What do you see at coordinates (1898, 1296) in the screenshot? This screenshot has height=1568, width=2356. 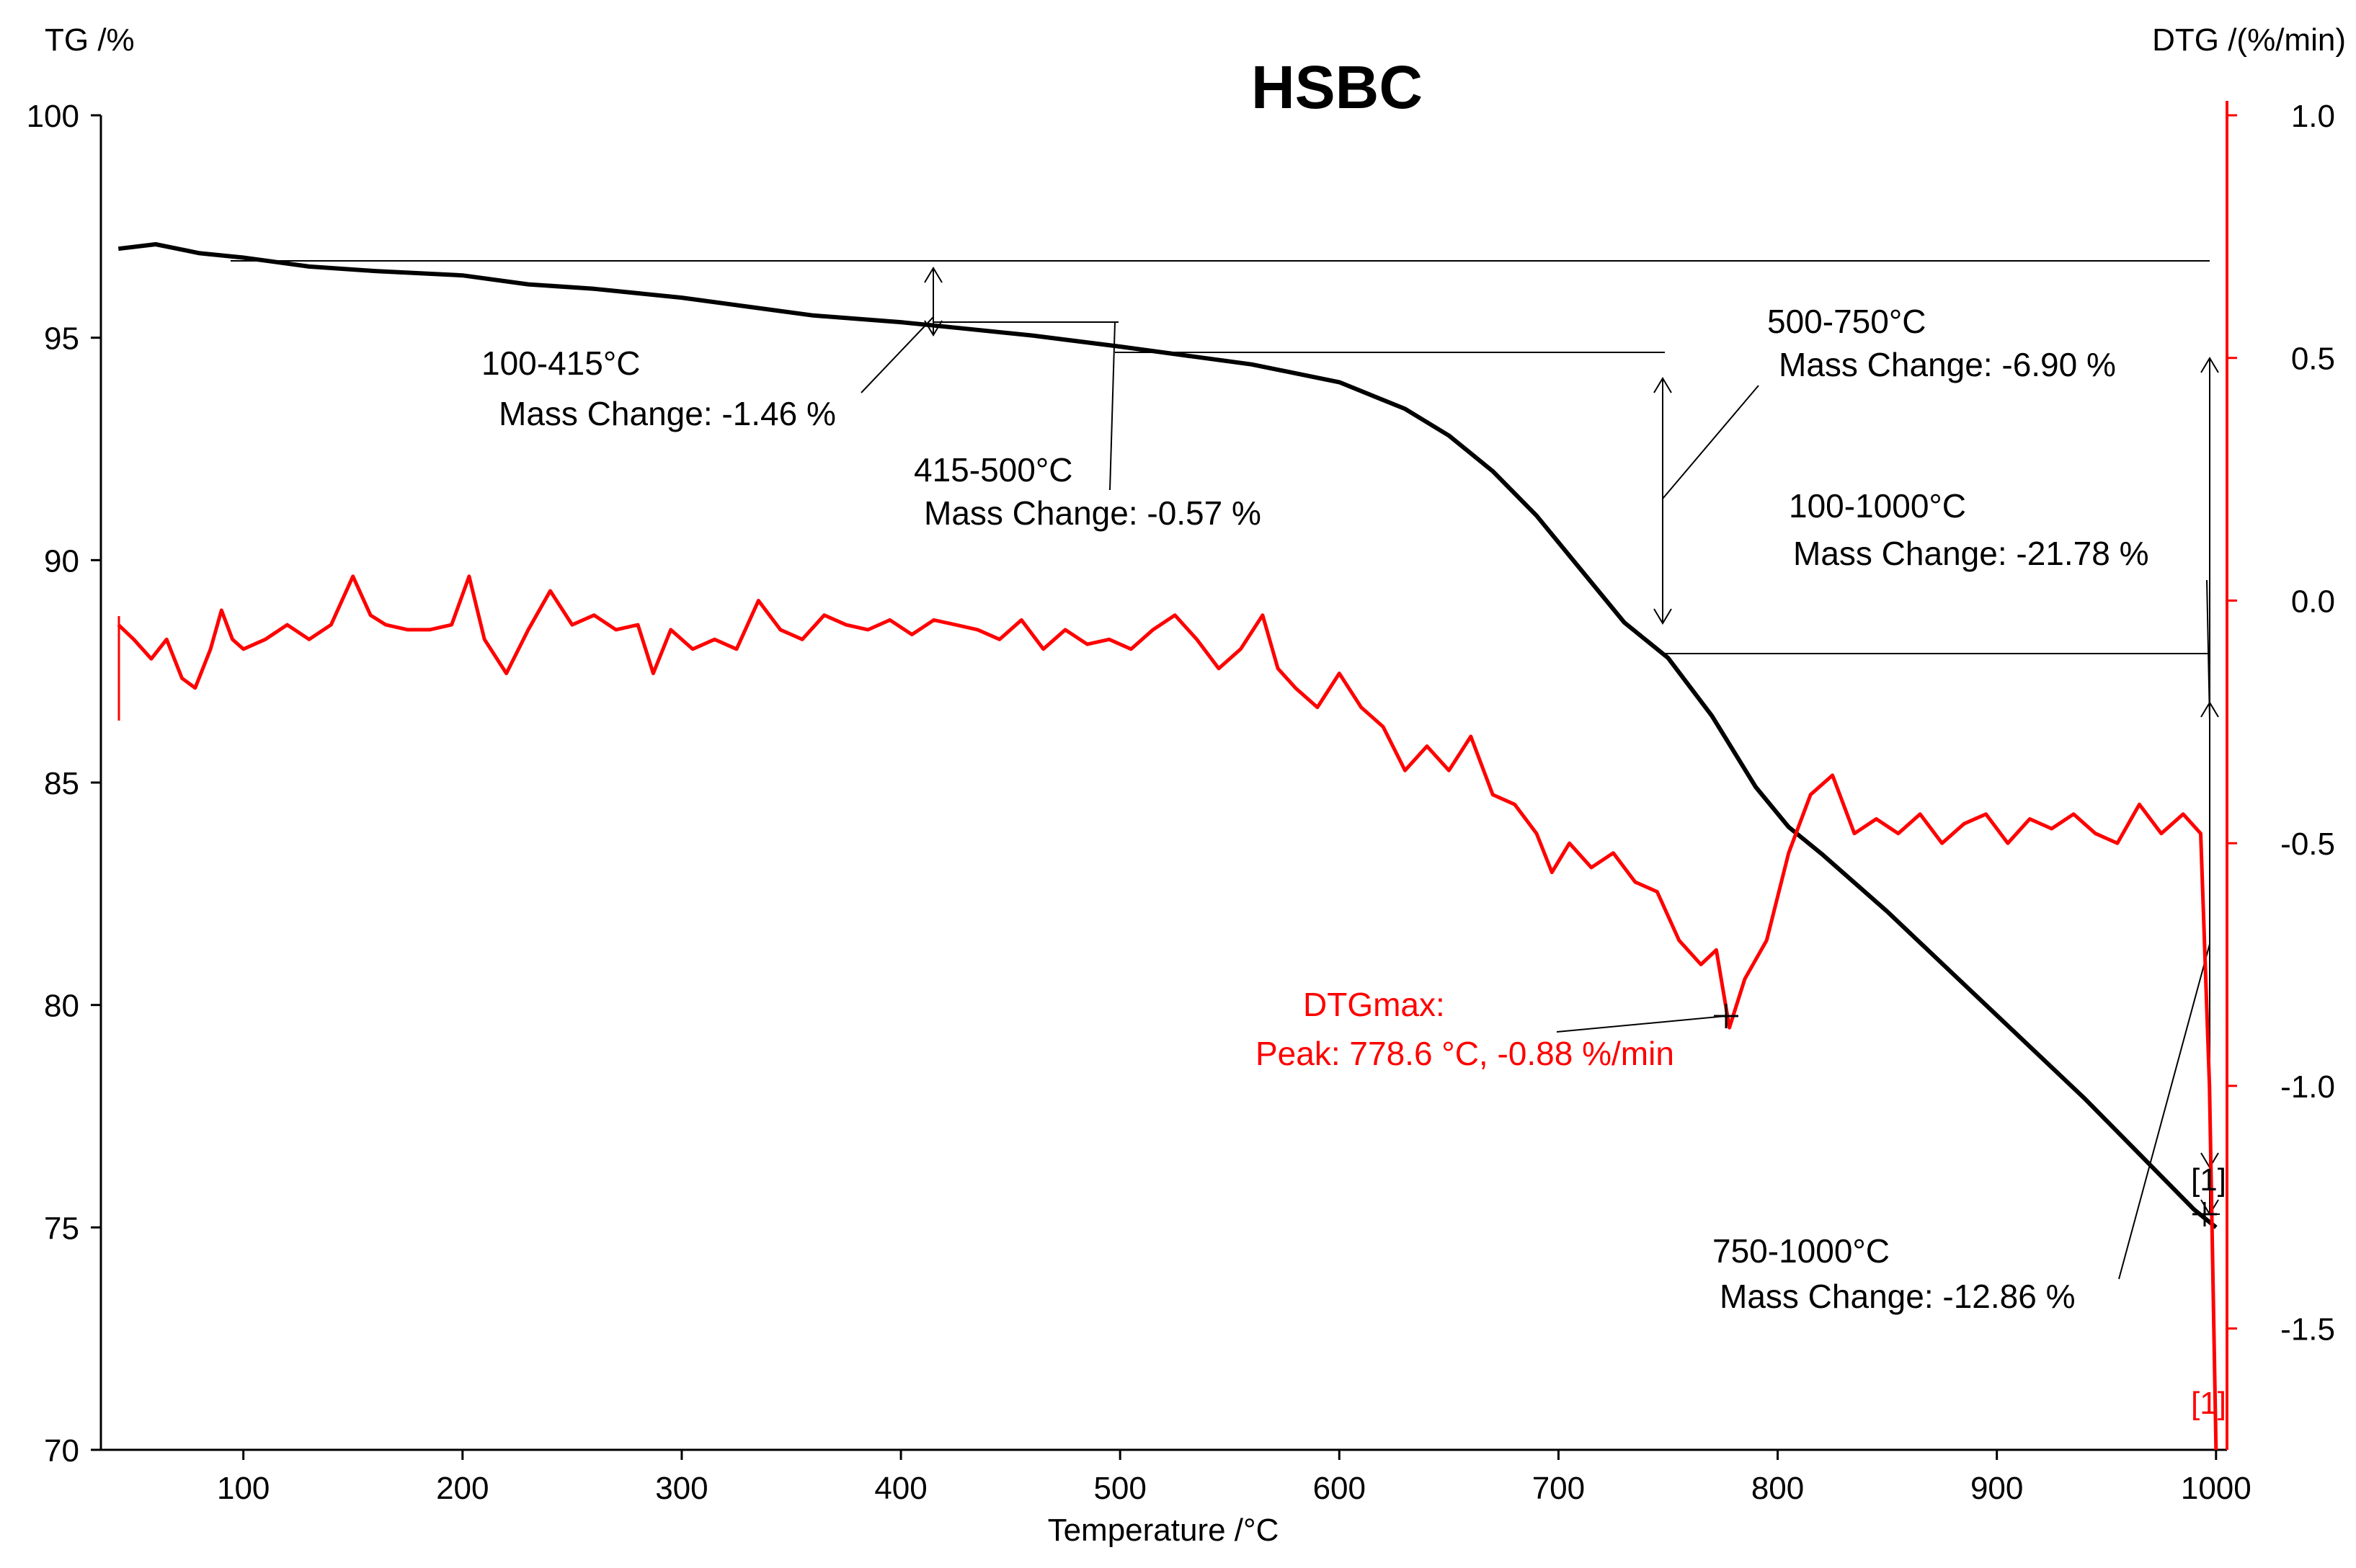 I see `annotation-5-mass-change: Mass Change: -12.86 %` at bounding box center [1898, 1296].